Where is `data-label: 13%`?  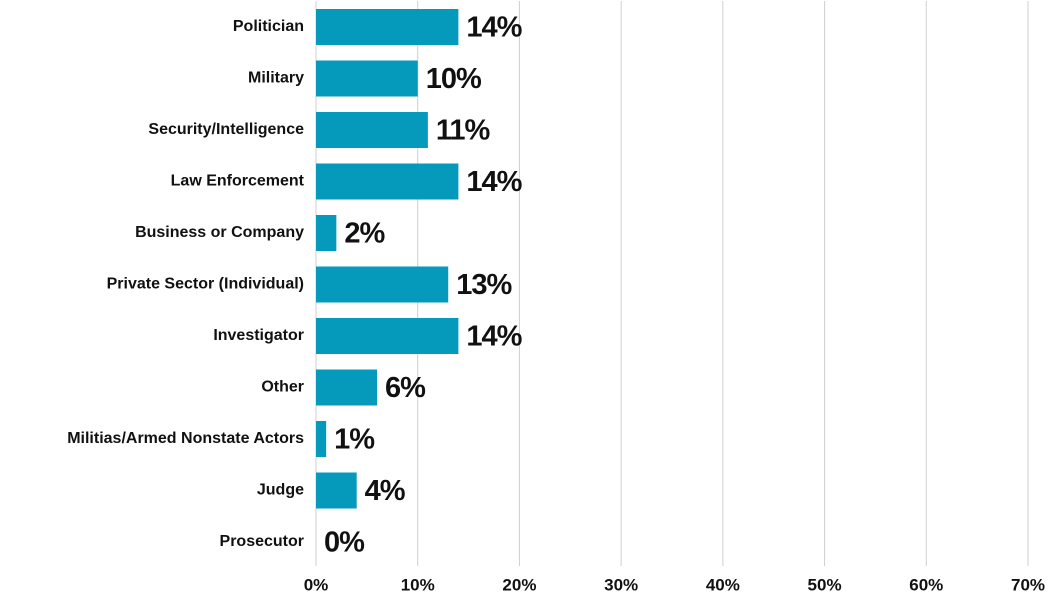 data-label: 13% is located at coordinates (484, 285).